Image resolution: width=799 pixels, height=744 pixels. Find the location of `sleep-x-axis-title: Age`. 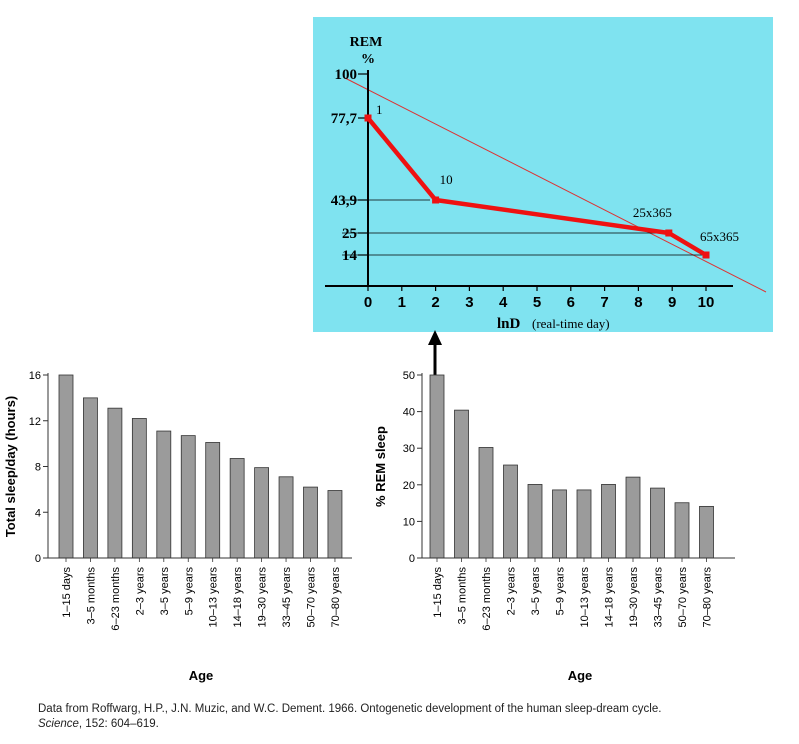

sleep-x-axis-title: Age is located at coordinates (201, 675).